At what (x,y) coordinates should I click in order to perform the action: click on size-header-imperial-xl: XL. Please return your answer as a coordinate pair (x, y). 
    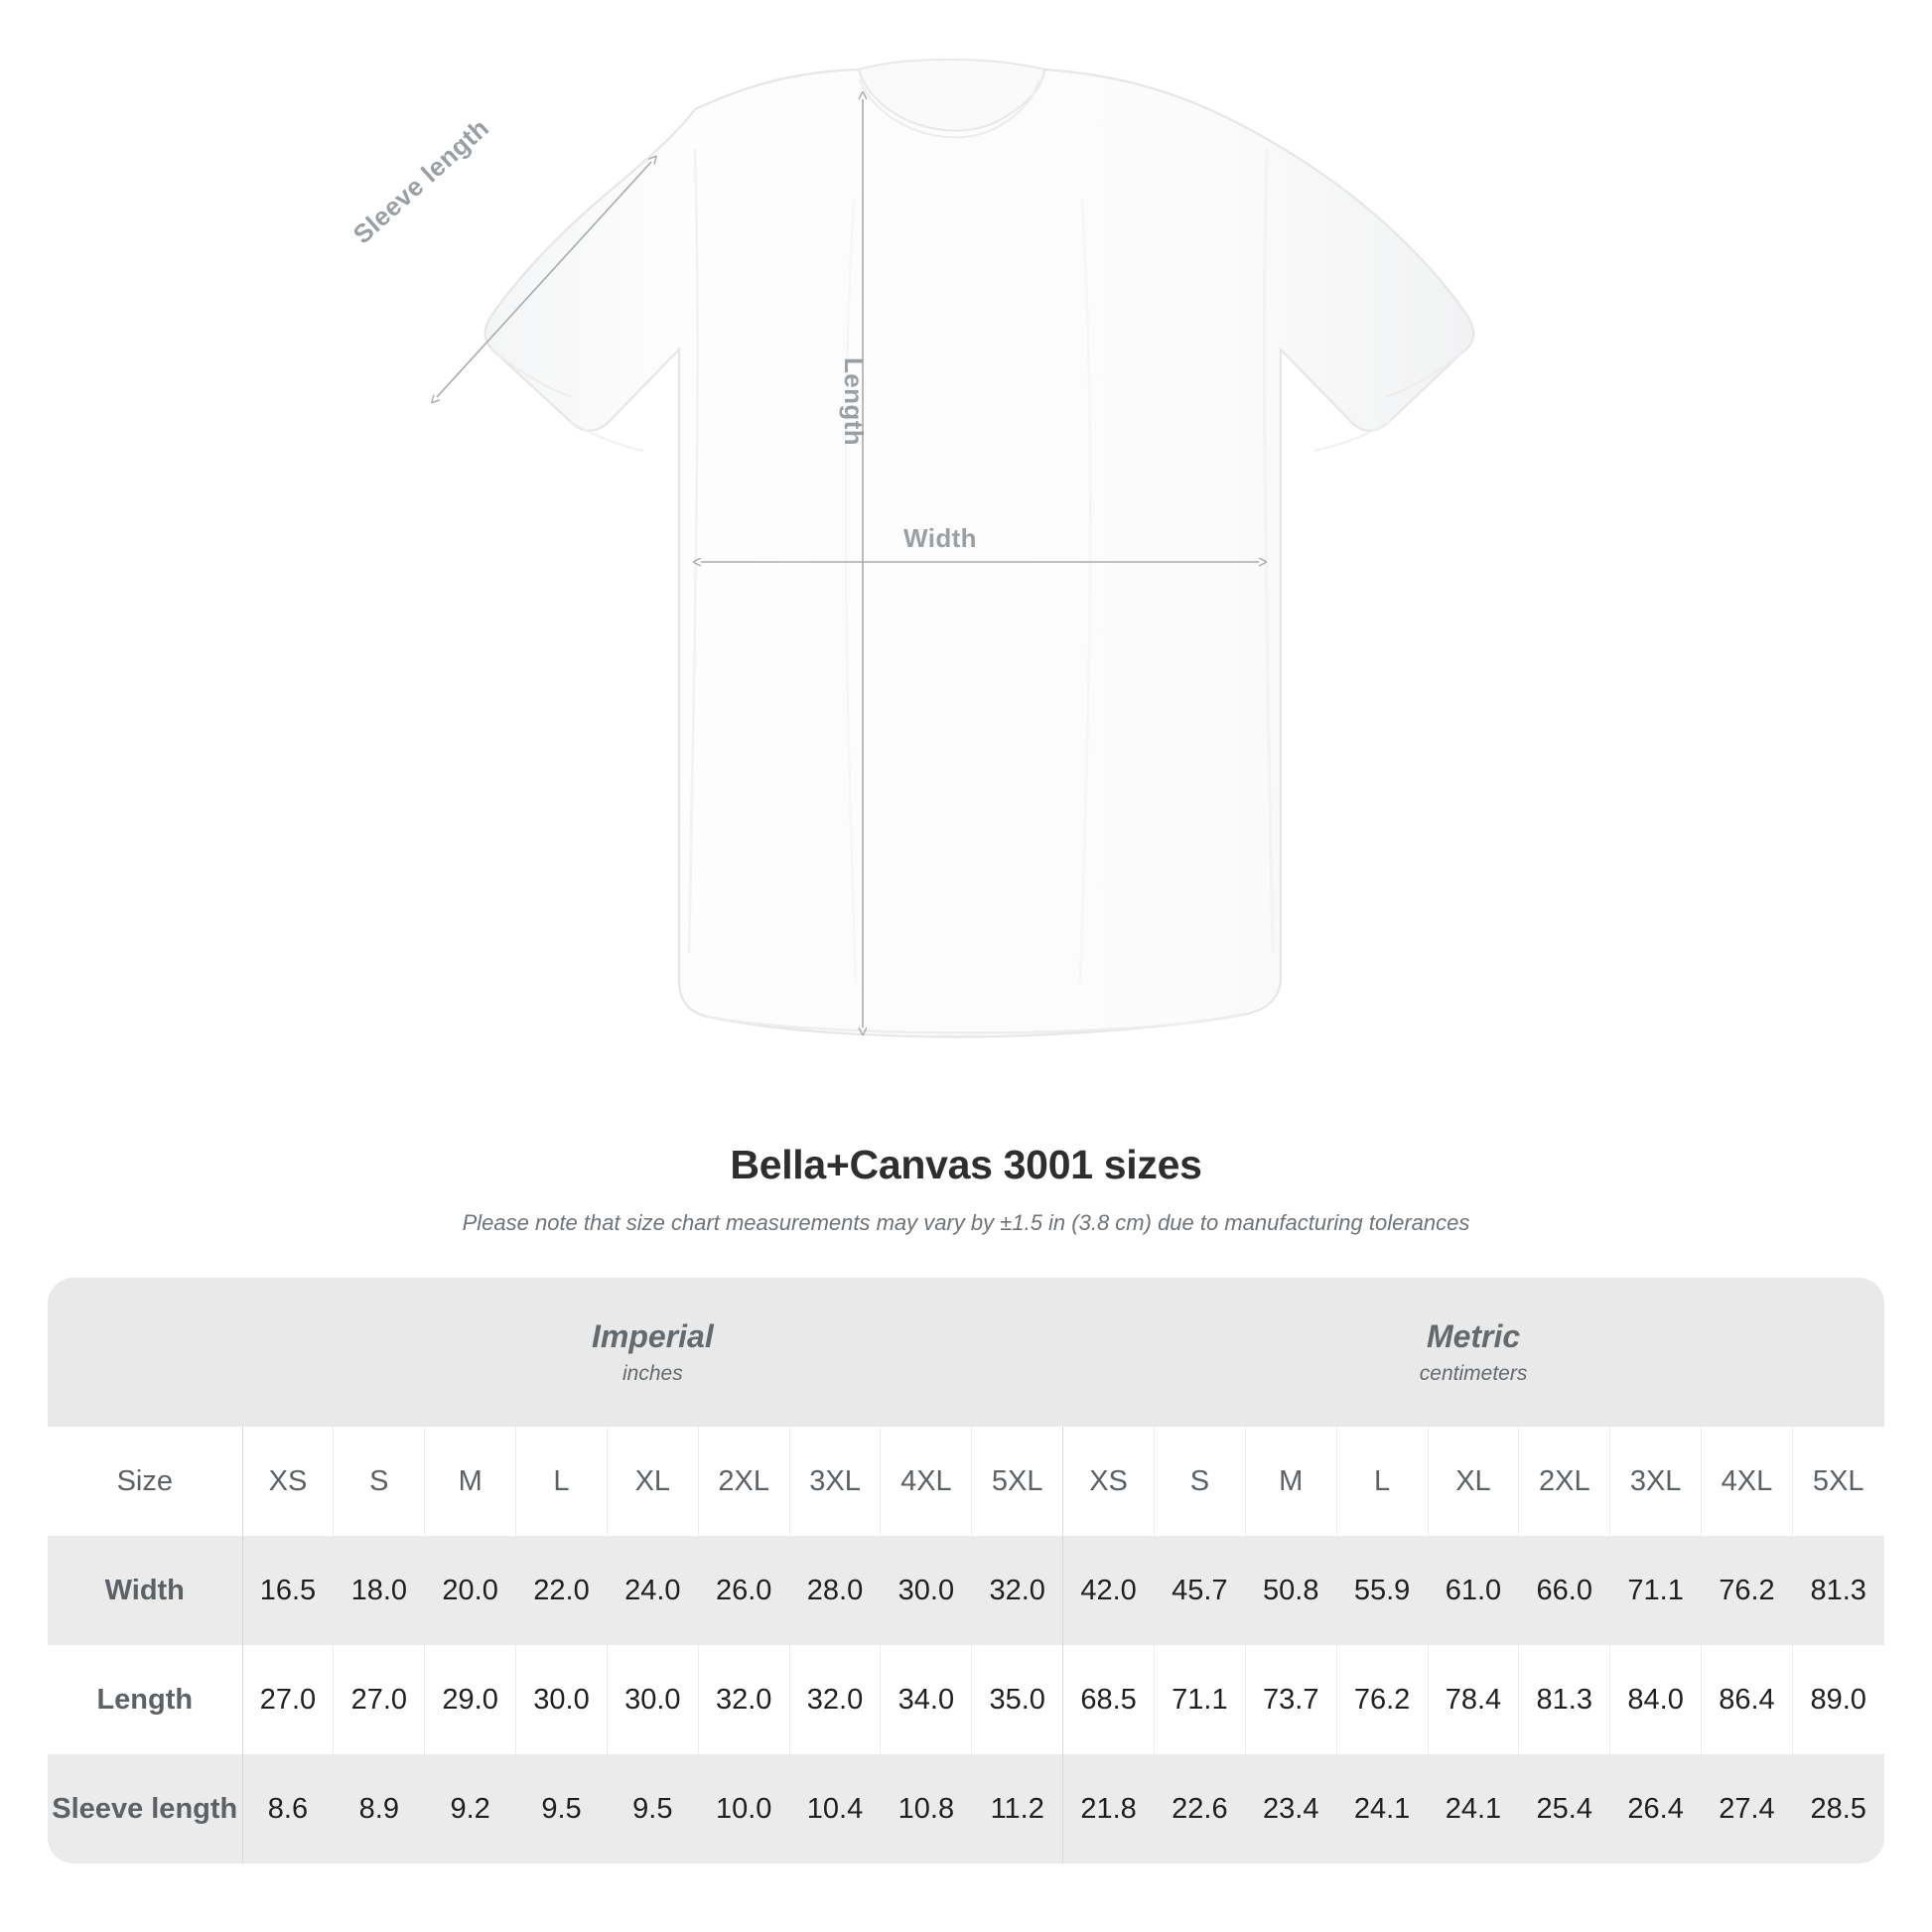
    Looking at the image, I should click on (653, 1481).